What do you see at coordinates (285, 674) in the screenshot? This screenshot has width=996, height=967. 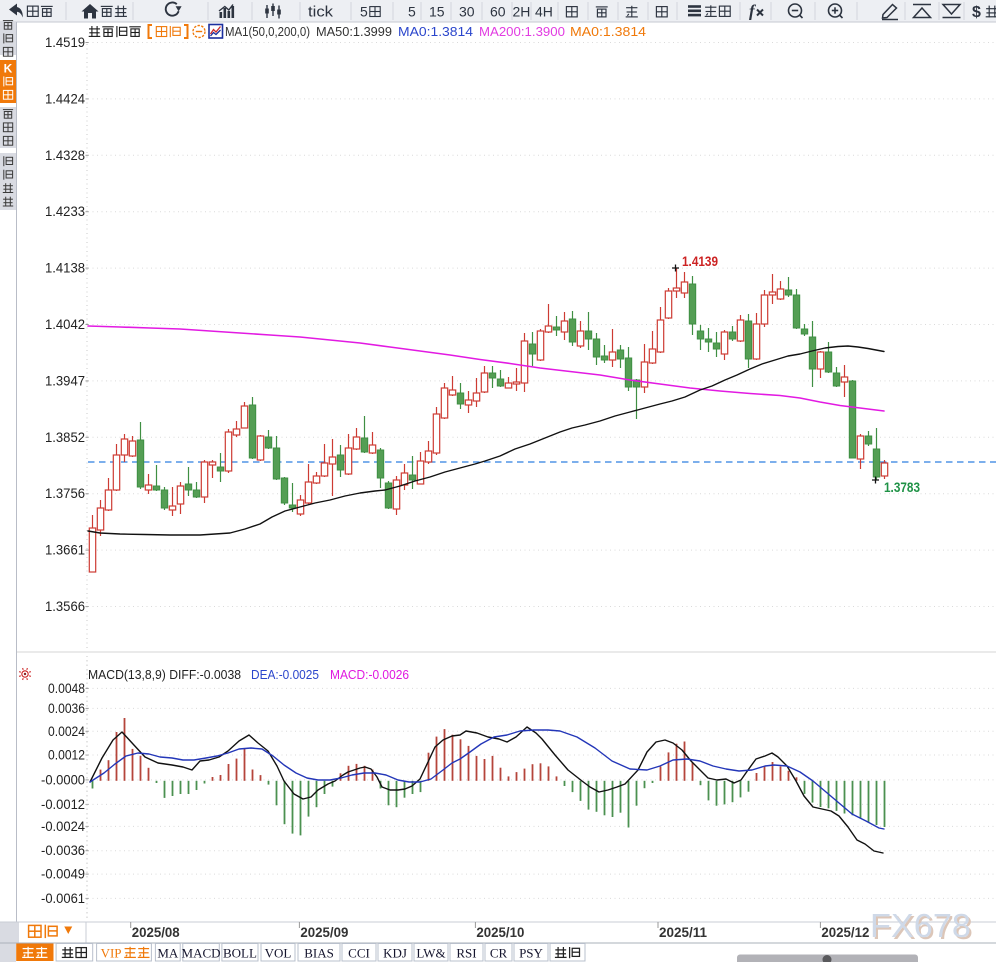 I see `svg-text: DEA:-0.0025` at bounding box center [285, 674].